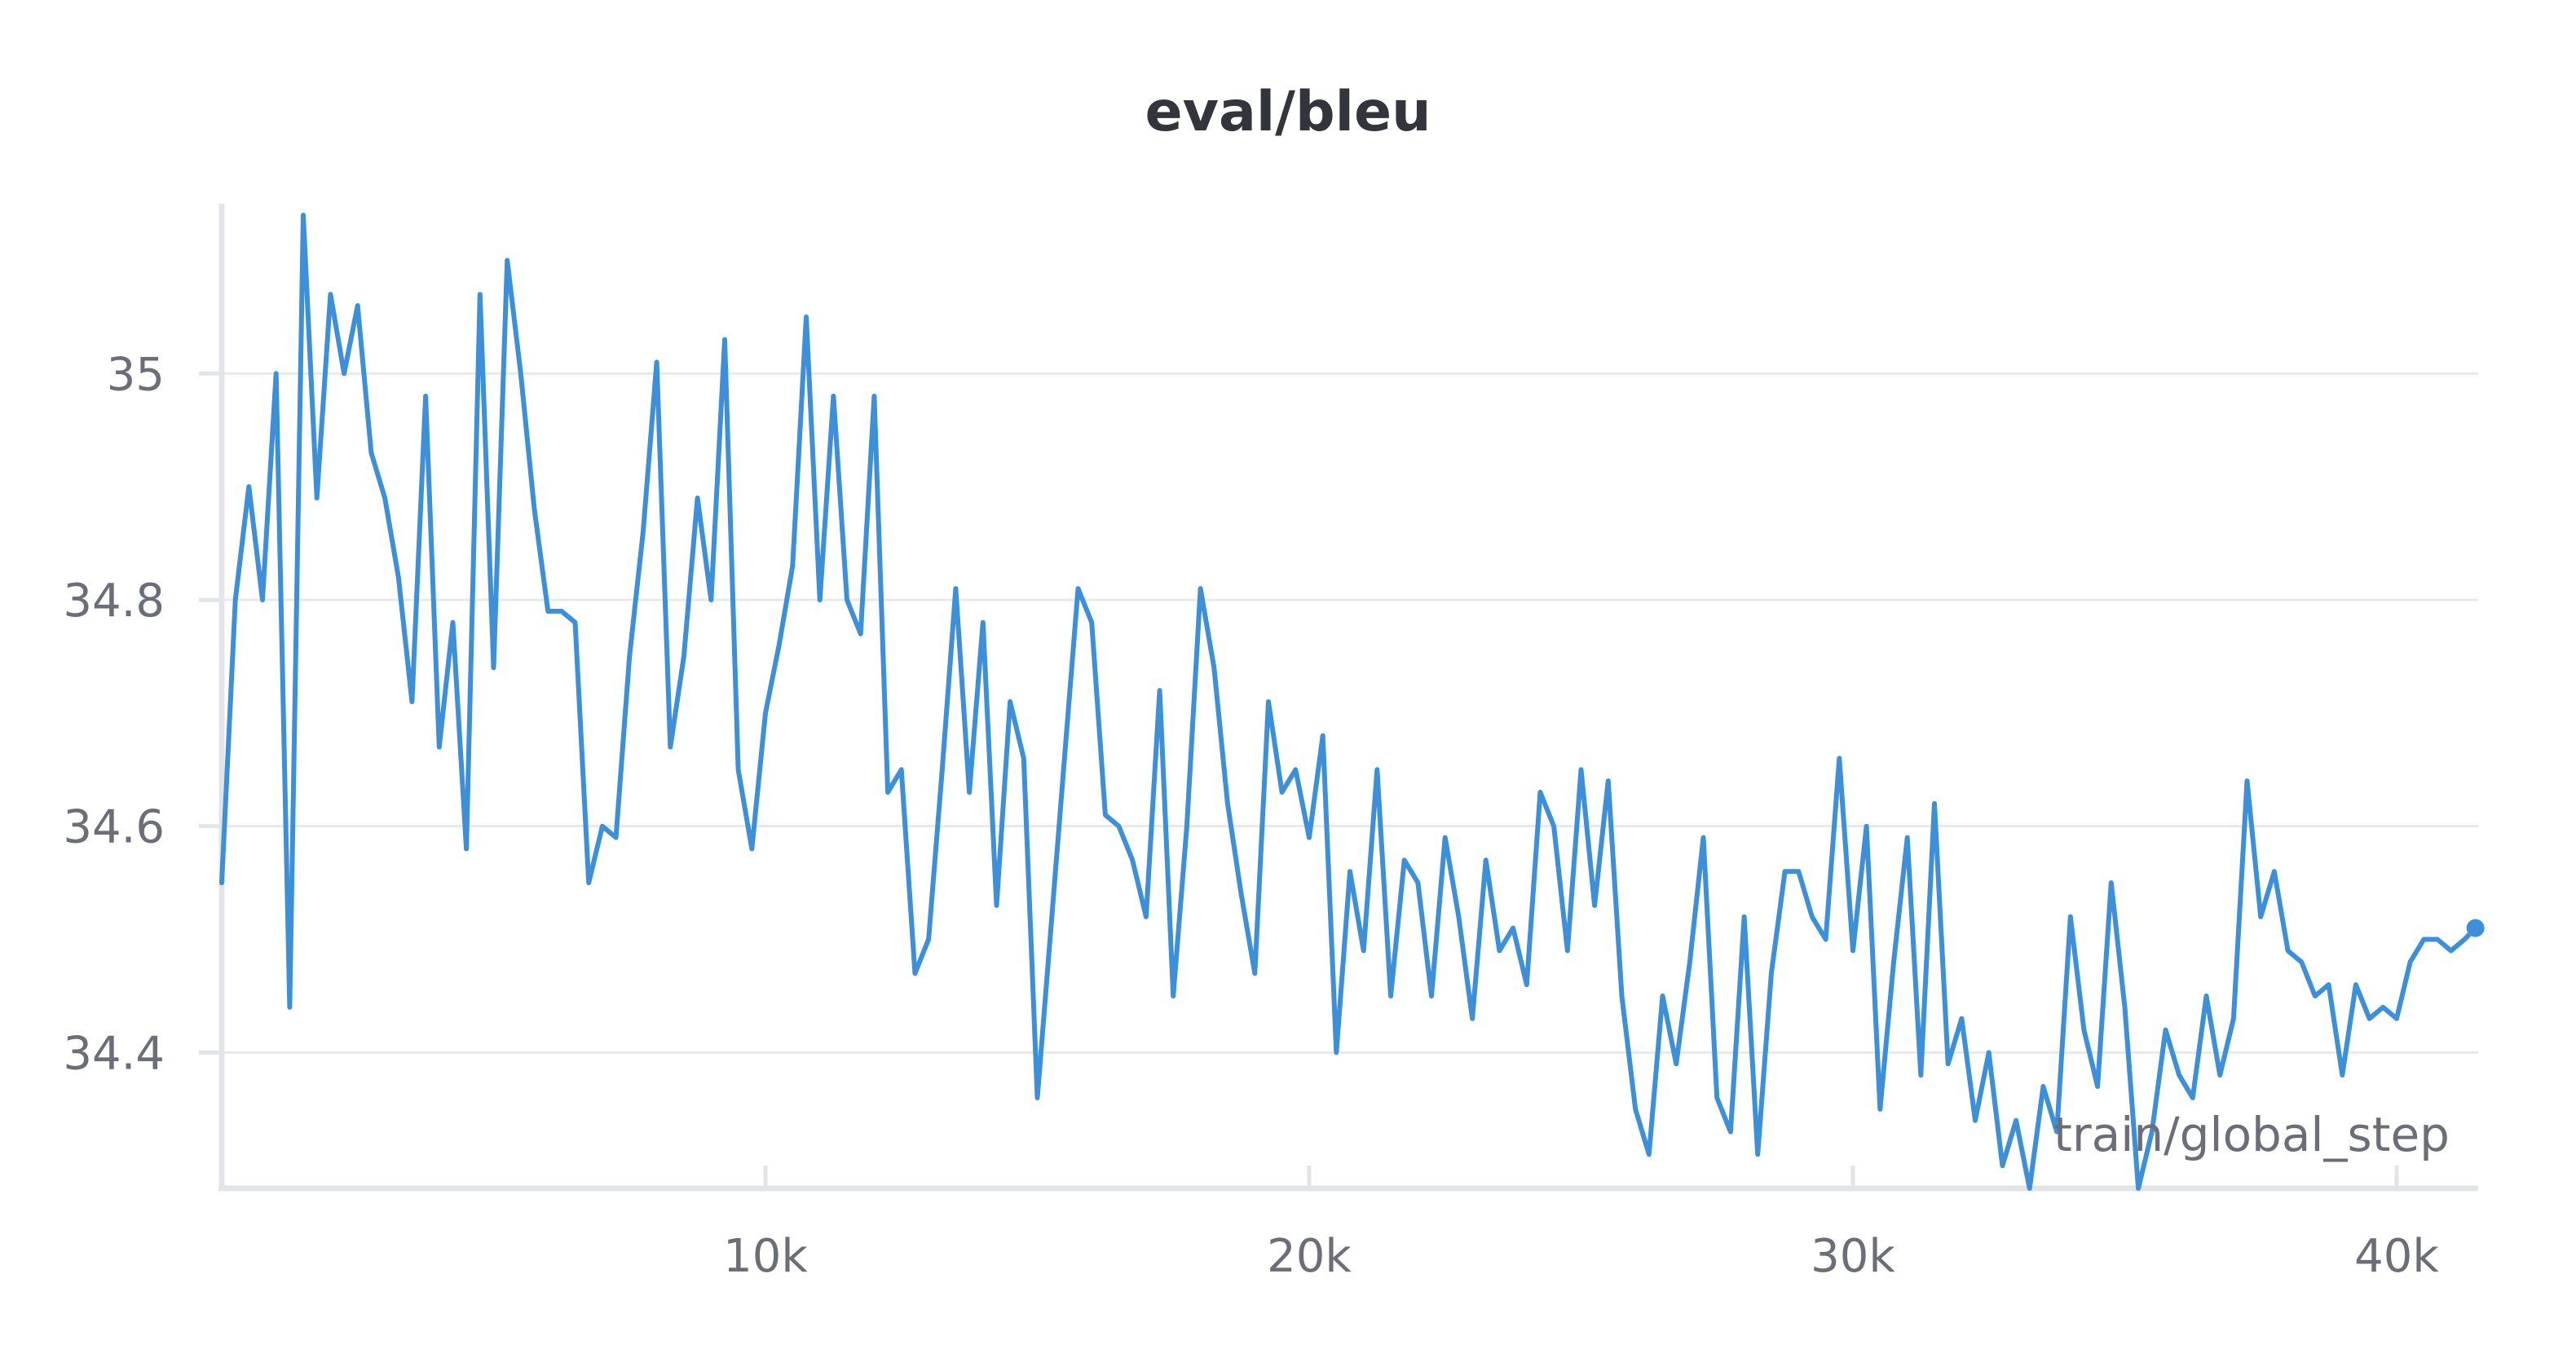  I want to click on last-point-marker, so click(2475, 928).